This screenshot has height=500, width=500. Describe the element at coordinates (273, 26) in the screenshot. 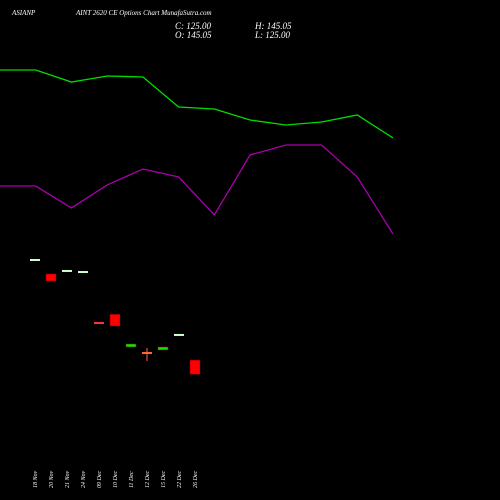

I see `high-label: H: 145.05` at that location.